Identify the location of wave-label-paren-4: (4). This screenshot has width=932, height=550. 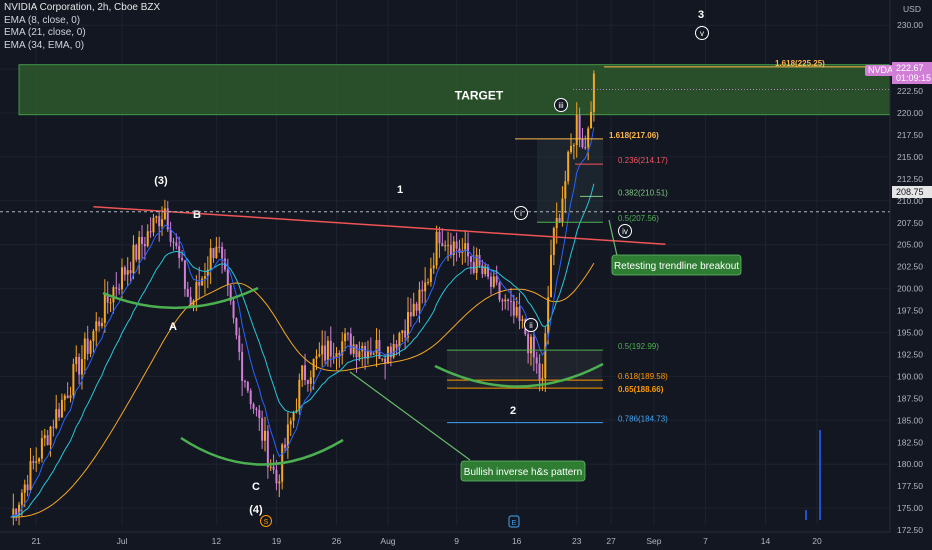
(256, 510).